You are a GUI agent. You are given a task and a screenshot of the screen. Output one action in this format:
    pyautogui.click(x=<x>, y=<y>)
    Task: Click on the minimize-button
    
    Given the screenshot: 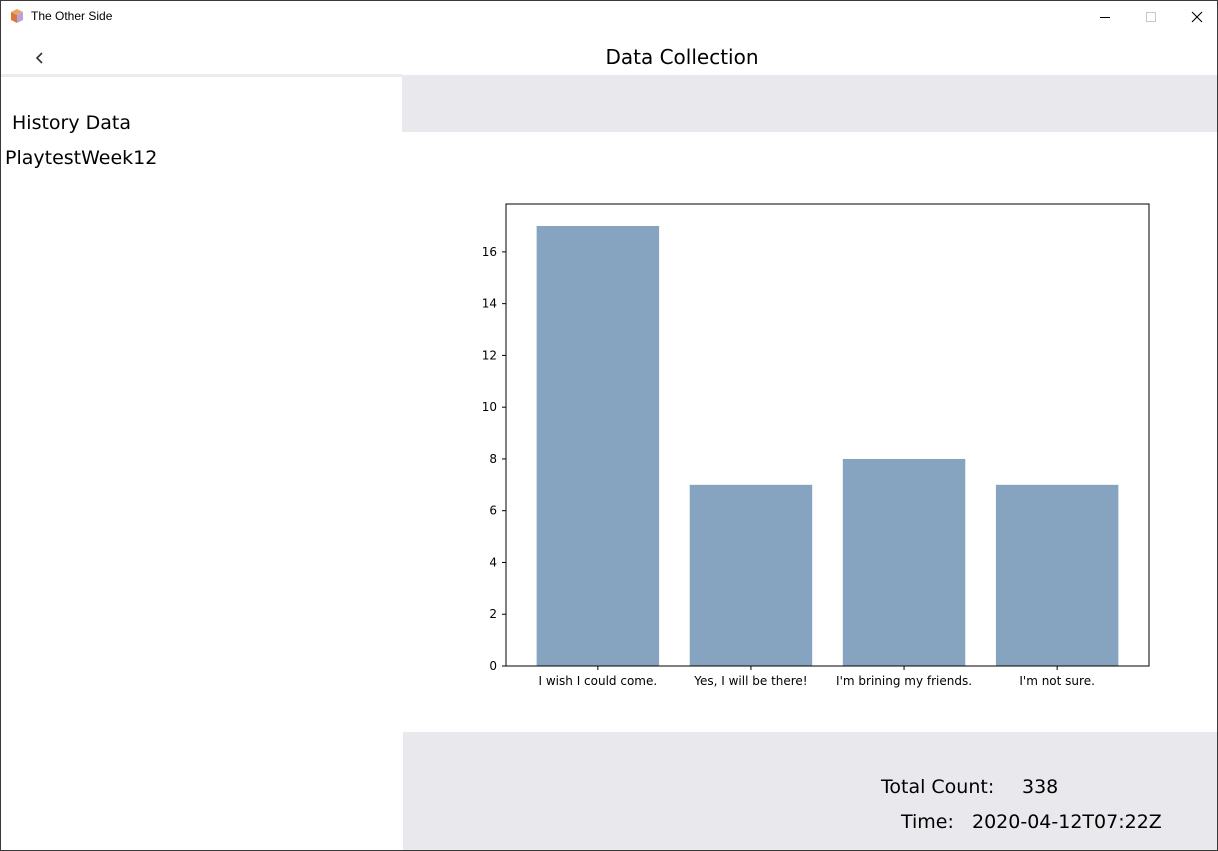 What is the action you would take?
    pyautogui.click(x=1105, y=16)
    